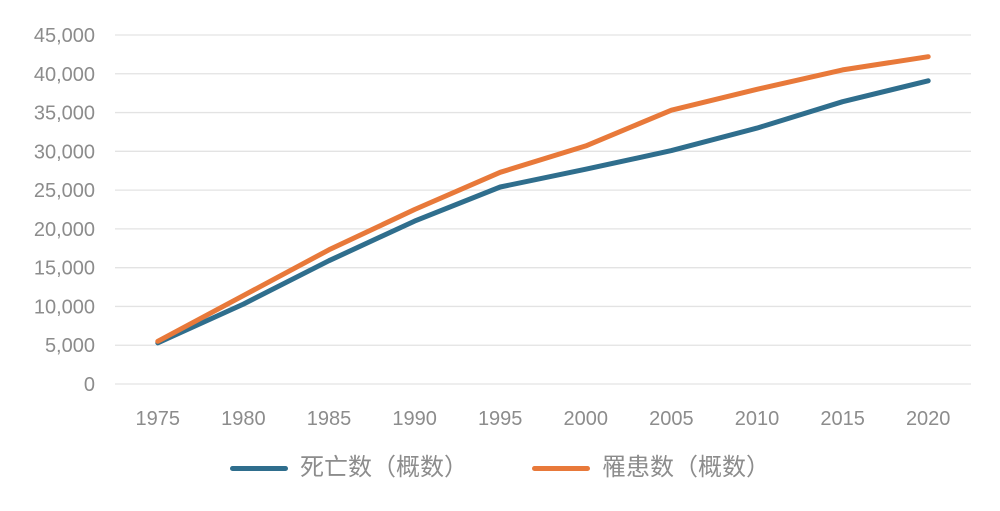 Image resolution: width=1000 pixels, height=511 pixels. Describe the element at coordinates (500, 468) in the screenshot. I see `legend: 死亡数（概数） 罹患数（概数）` at that location.